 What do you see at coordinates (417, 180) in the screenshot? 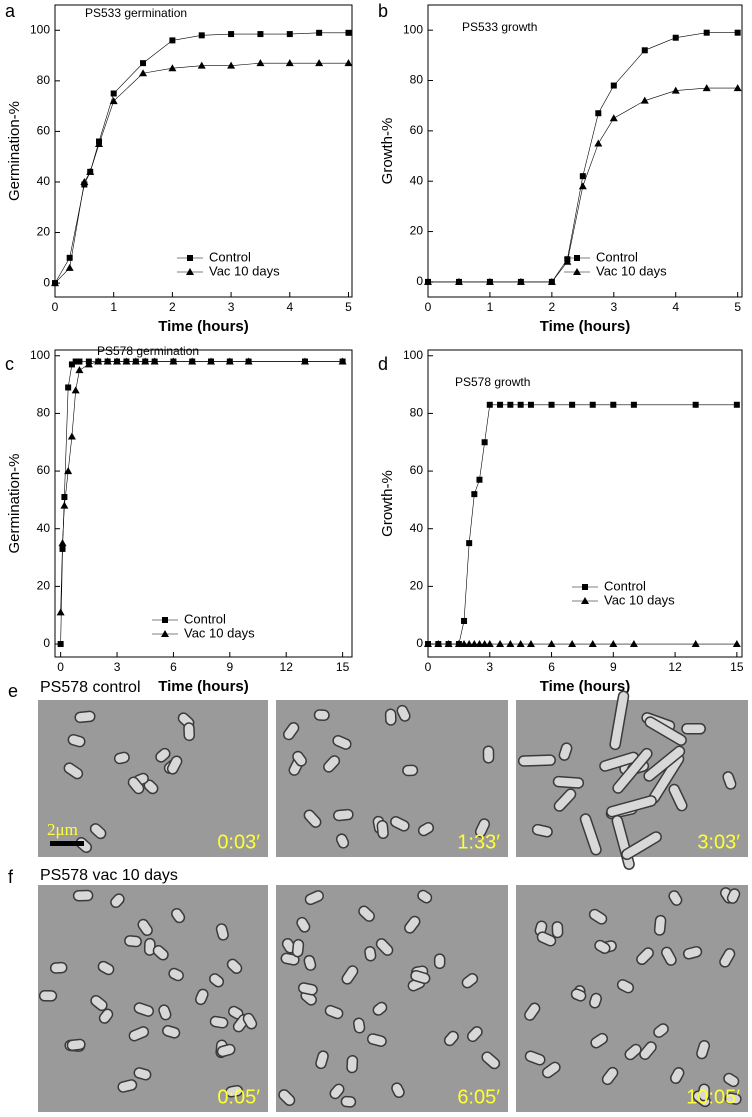
I see `y-tick-label: 40` at bounding box center [417, 180].